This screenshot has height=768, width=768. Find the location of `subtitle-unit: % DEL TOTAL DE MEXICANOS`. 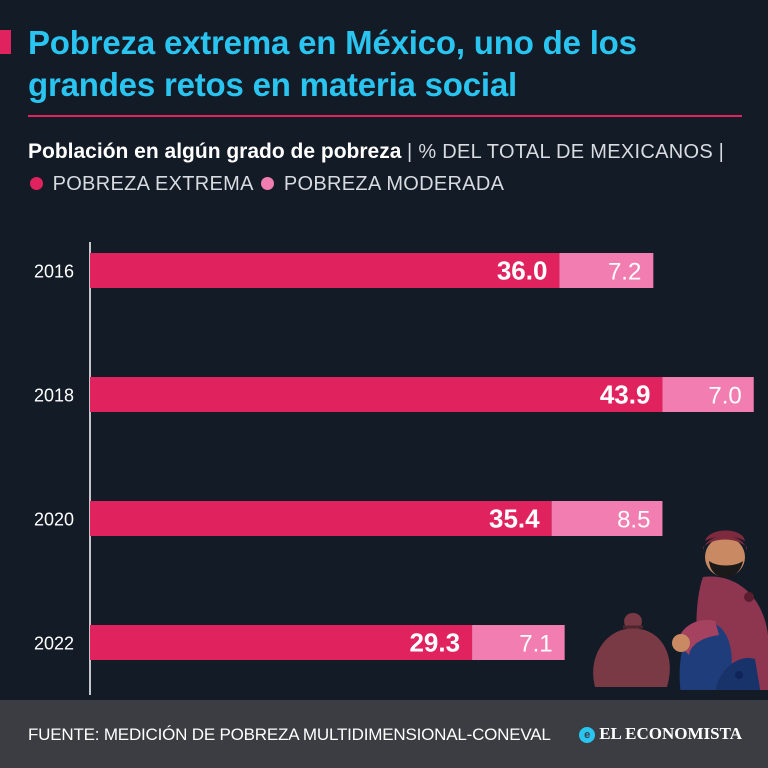

subtitle-unit: % DEL TOTAL DE MEXICANOS is located at coordinates (565, 152).